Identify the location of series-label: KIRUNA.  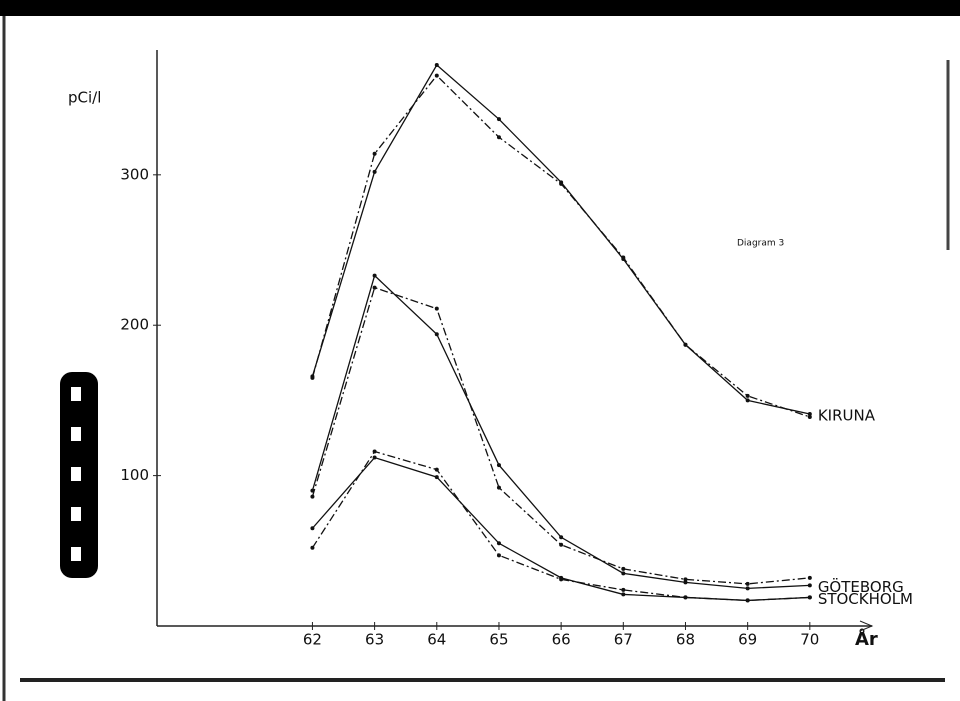
(847, 415).